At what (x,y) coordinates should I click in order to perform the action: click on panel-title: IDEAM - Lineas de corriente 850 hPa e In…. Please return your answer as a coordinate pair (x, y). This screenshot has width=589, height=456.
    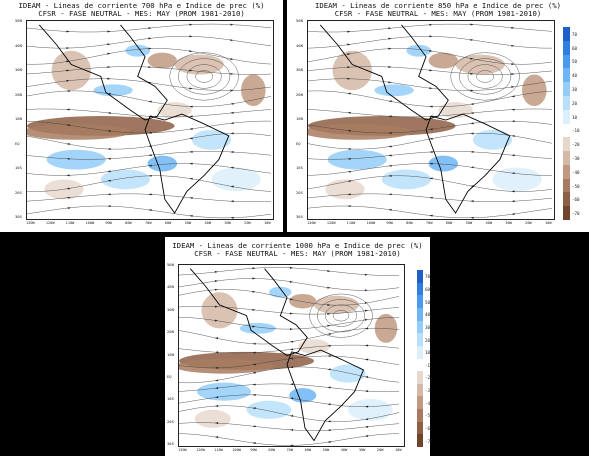
    Looking at the image, I should click on (438, 10).